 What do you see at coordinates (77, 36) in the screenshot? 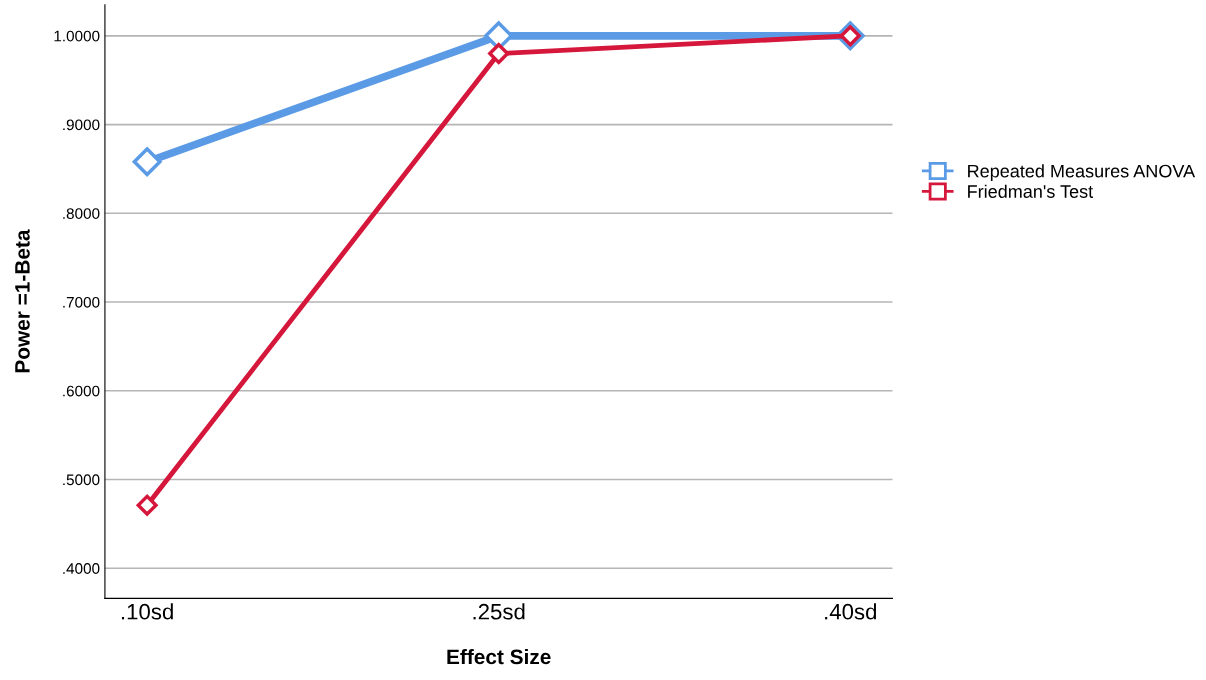
I see `y-tick-label: 1.0000` at bounding box center [77, 36].